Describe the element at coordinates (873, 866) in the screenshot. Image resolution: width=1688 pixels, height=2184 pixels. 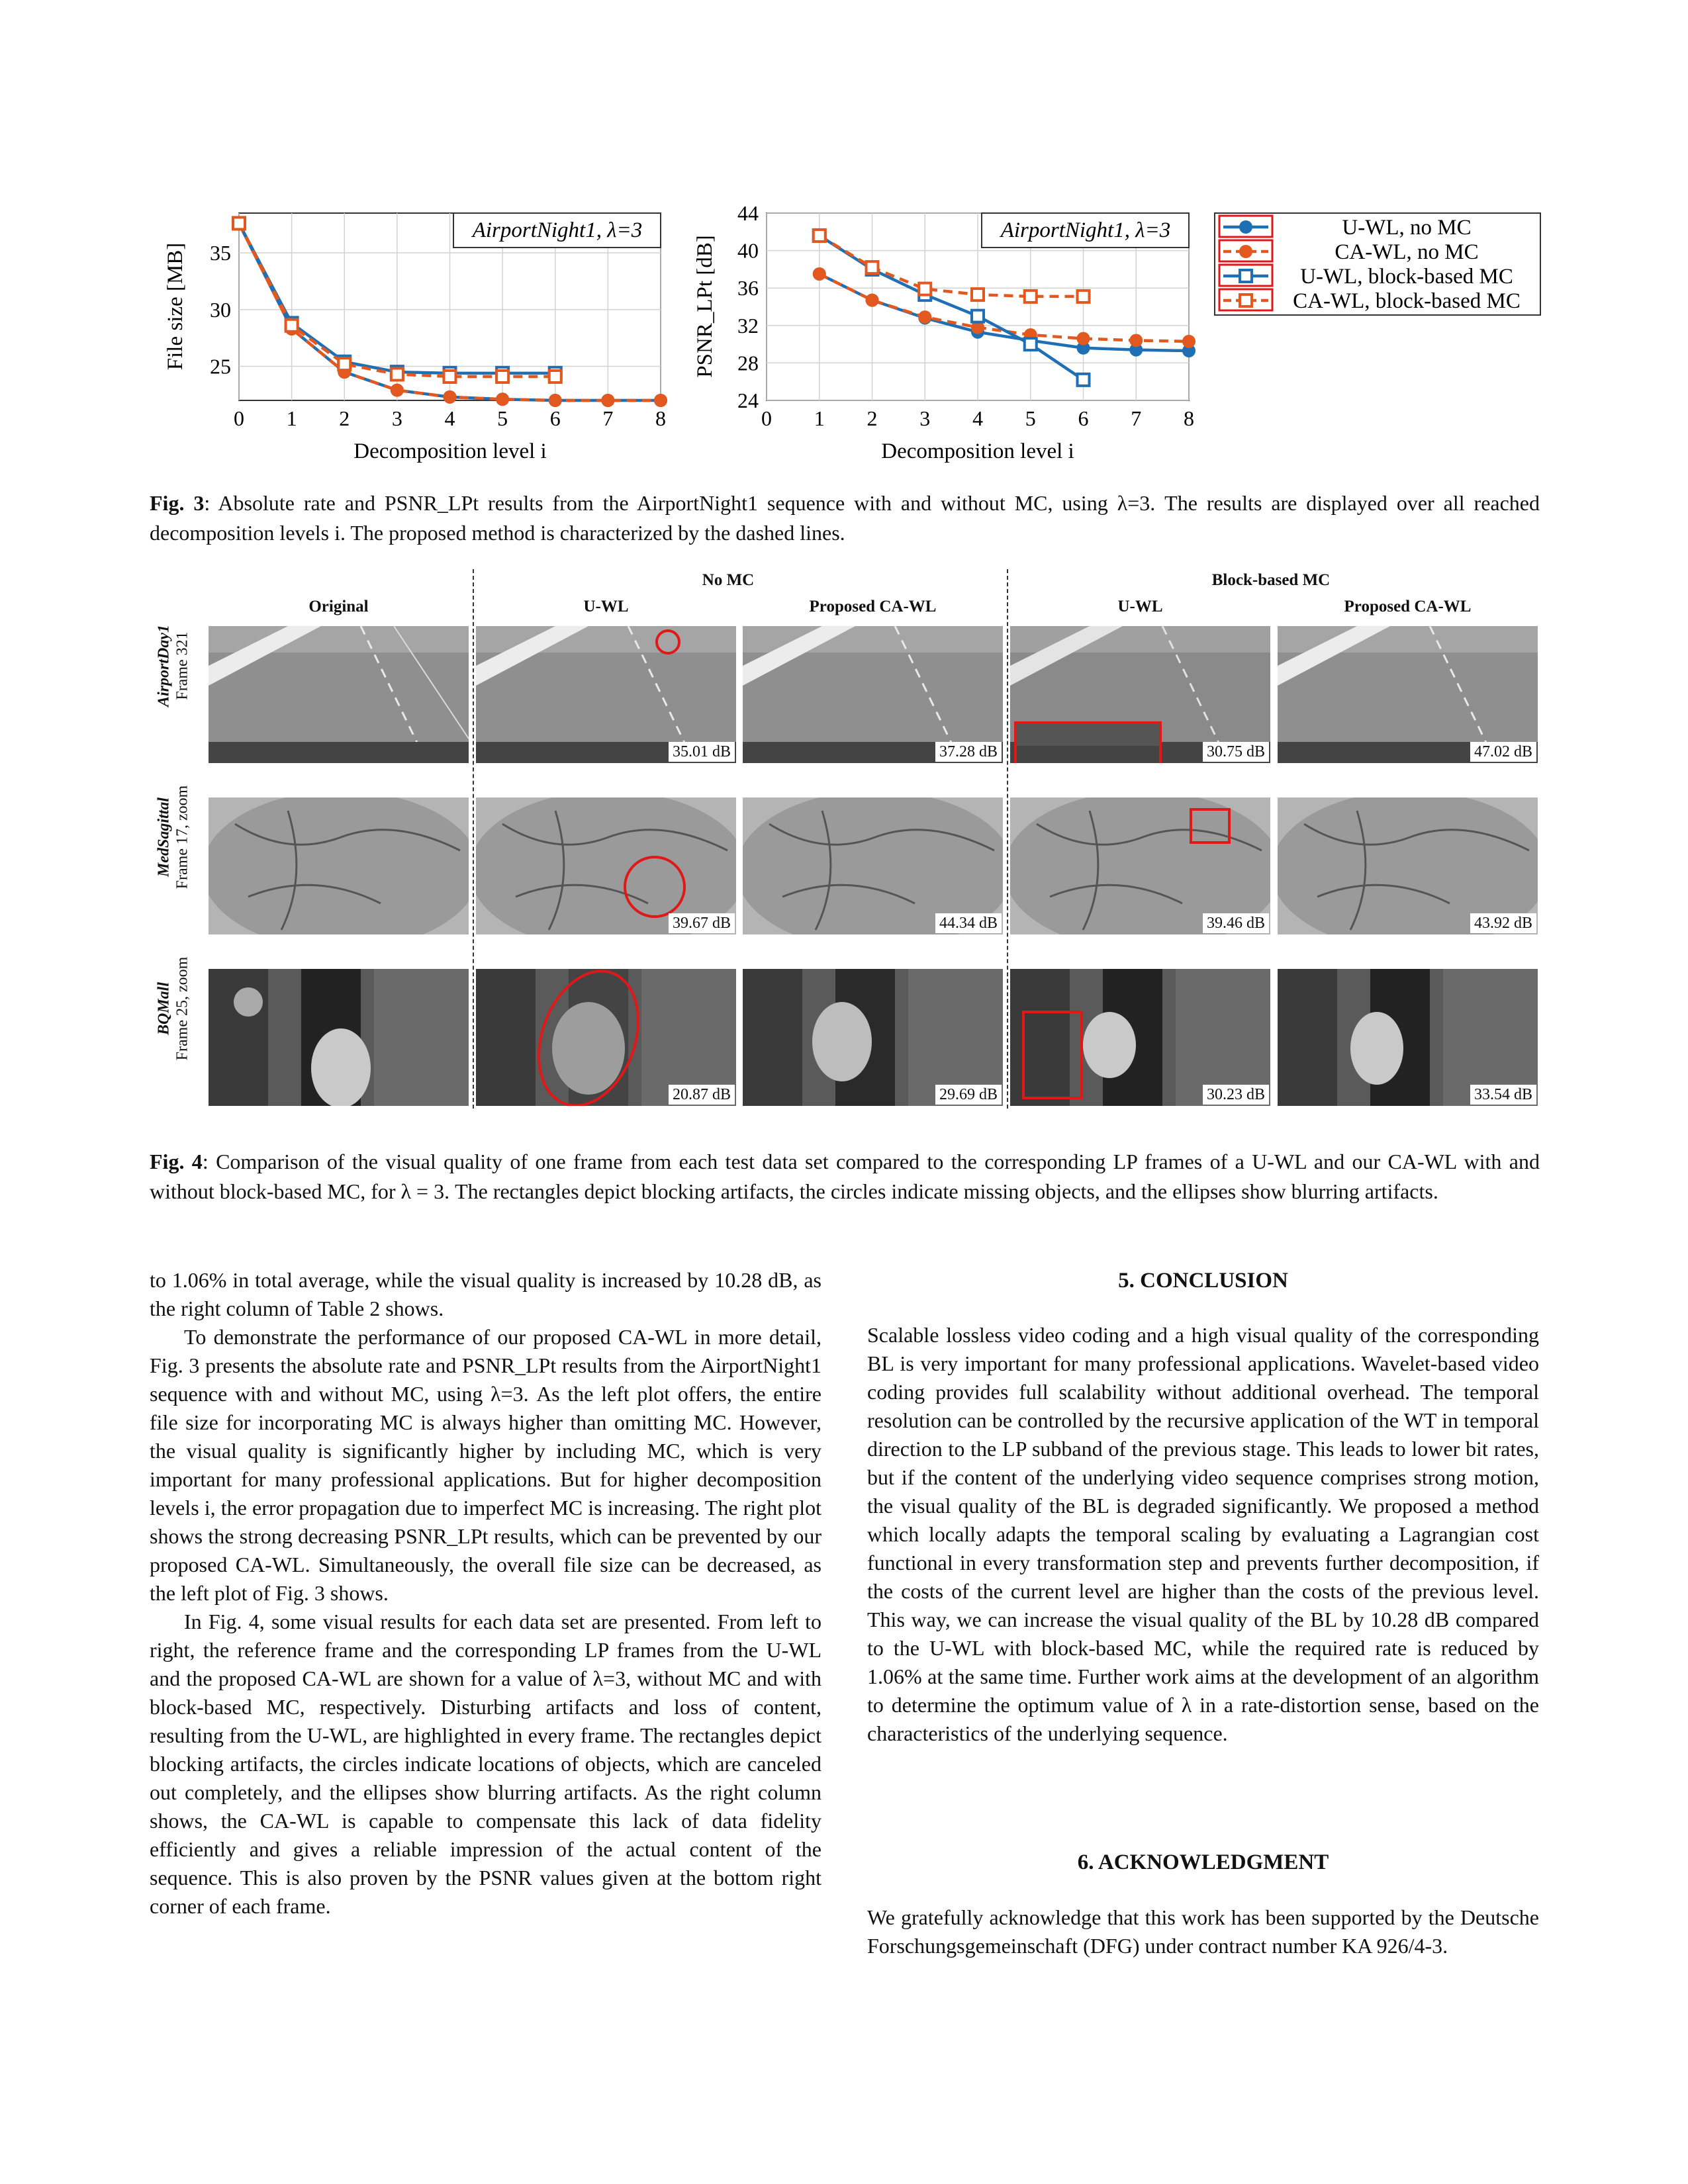
I see `medsagittal-cawl-nomc-image: 44.34 dB` at that location.